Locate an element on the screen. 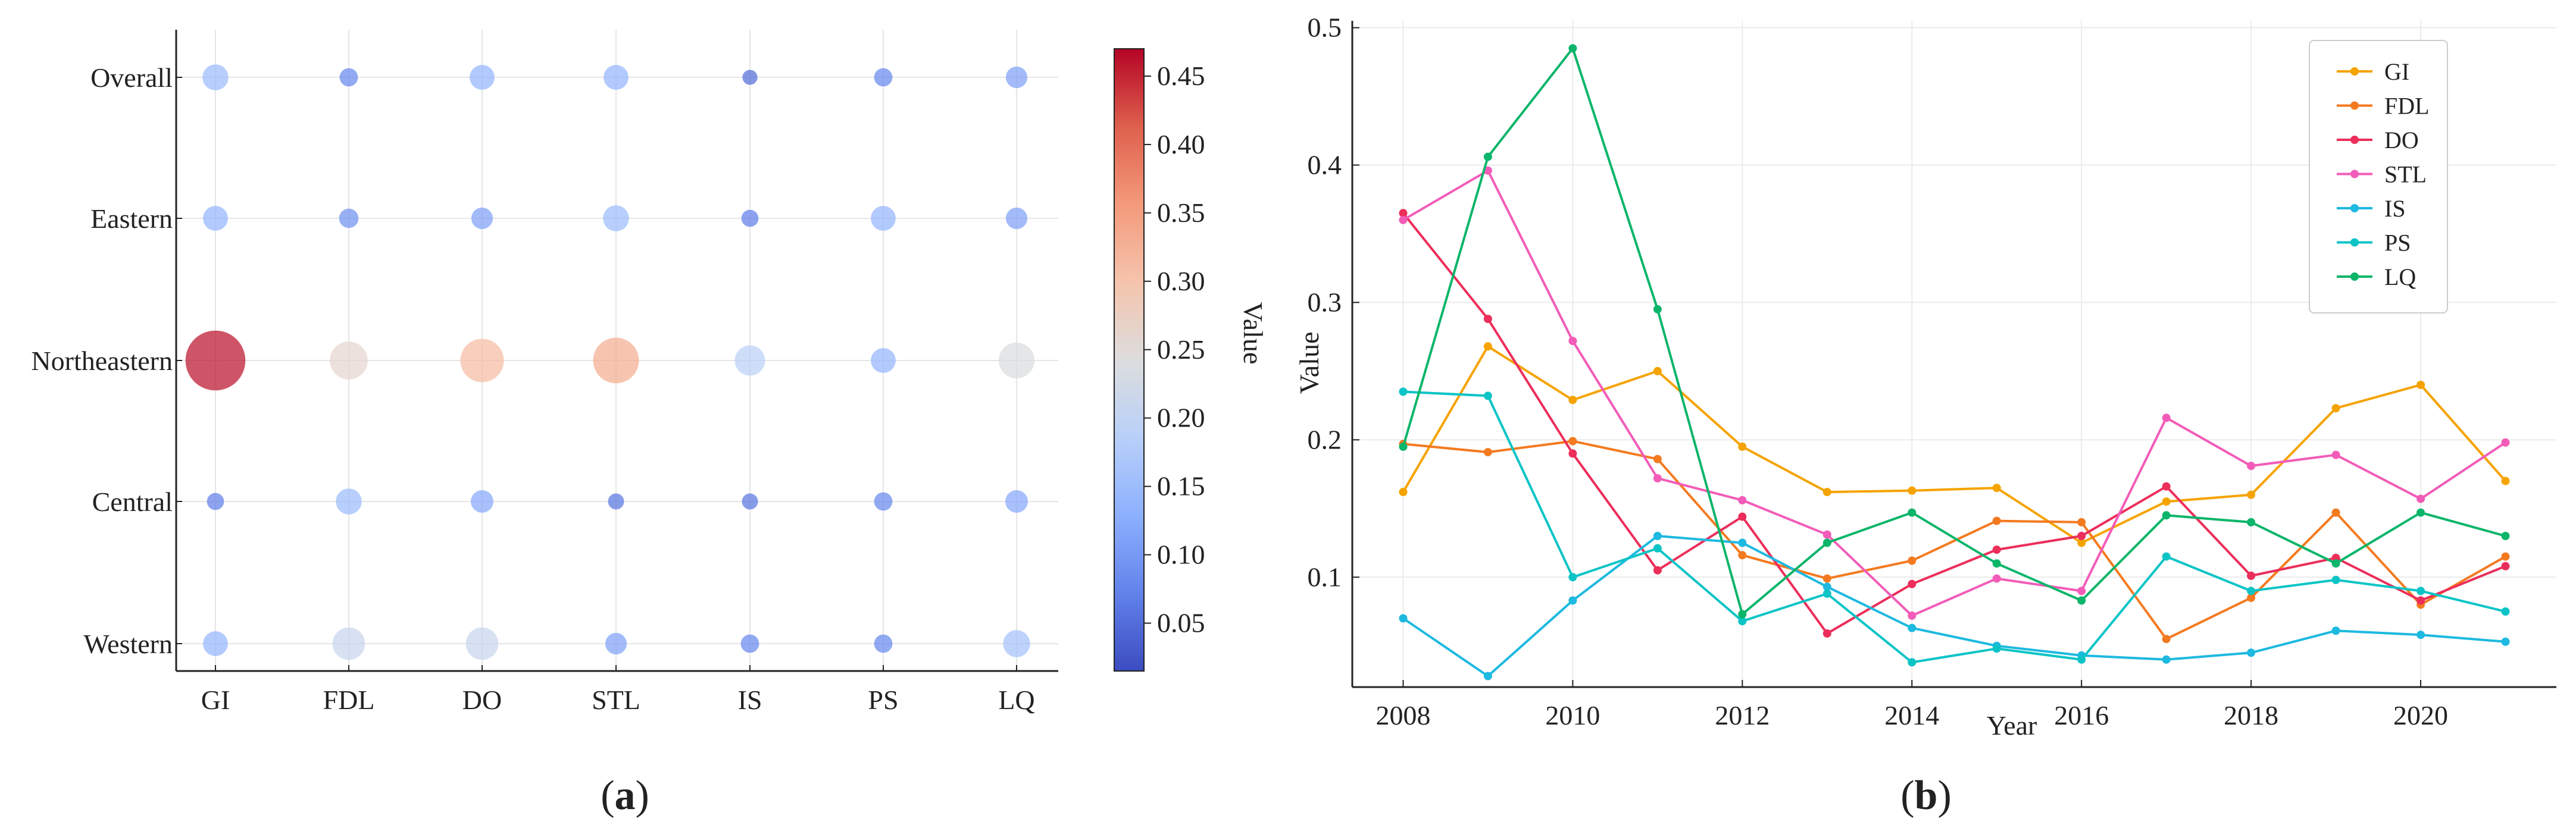 This screenshot has height=834, width=2576. point-is-2012 is located at coordinates (1742, 542).